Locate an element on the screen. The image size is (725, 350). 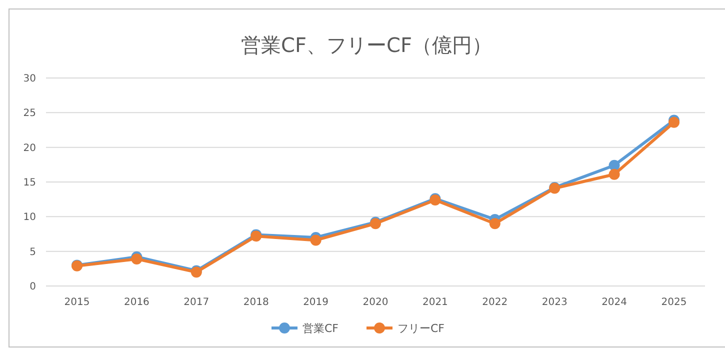
legend-label: 営業CF is located at coordinates (320, 328).